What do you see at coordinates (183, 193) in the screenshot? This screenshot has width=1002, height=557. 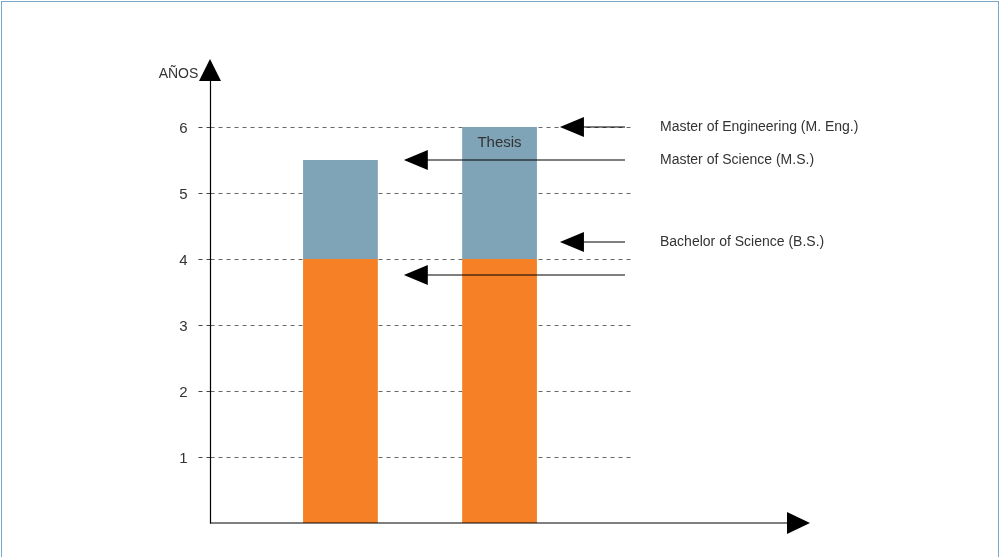 I see `y-tick-label: 5` at bounding box center [183, 193].